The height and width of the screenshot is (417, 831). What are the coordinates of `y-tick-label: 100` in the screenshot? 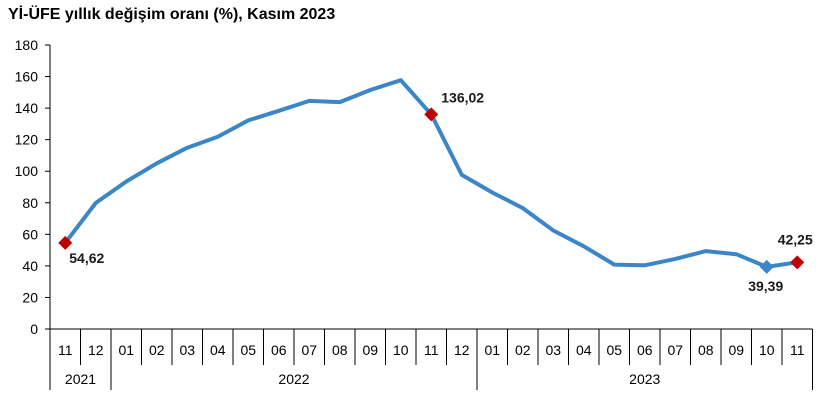 It's located at (27, 171).